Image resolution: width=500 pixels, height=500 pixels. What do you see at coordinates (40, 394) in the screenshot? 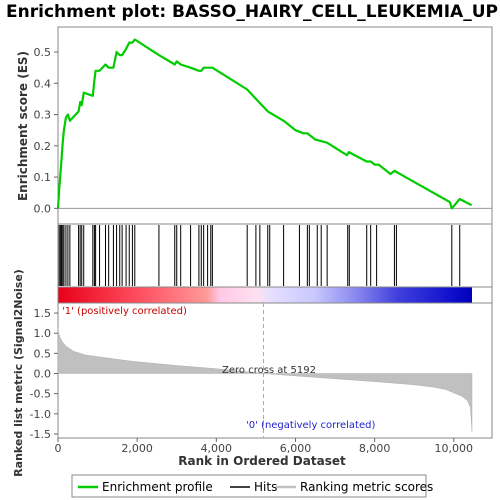
I see `metric-tick-label: -0.5` at bounding box center [40, 394].